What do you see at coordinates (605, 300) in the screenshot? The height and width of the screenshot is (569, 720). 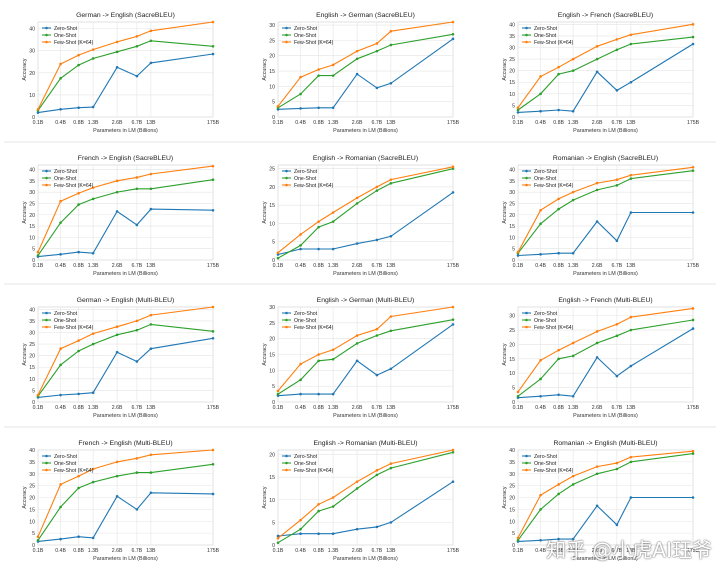 I see `chart-title: English -> French (Multi-BLEU)` at bounding box center [605, 300].